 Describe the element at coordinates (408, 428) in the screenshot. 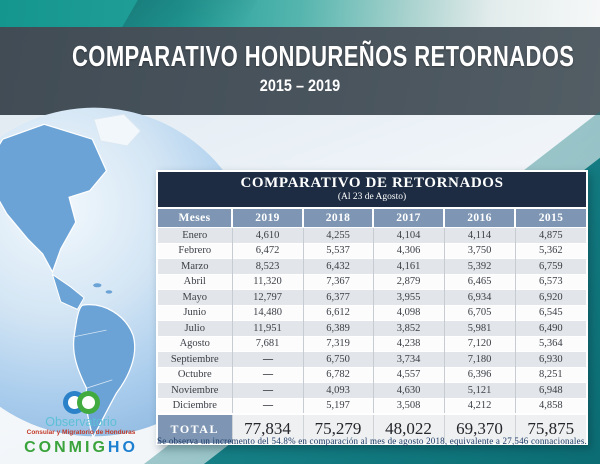

I see `total-value-cell: 48,022` at that location.